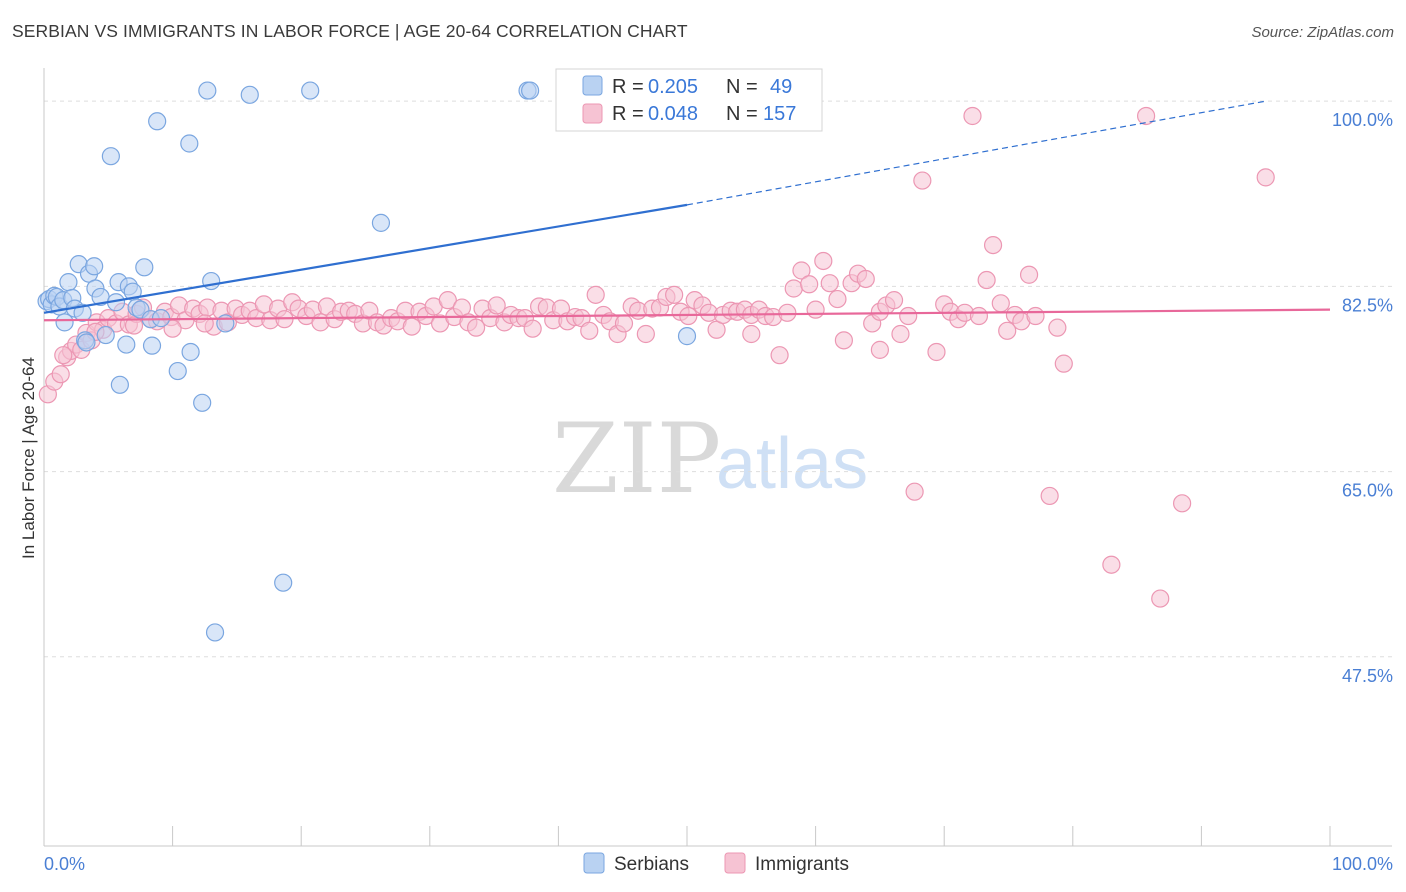  I want to click on x-ticks, so click(687, 836).